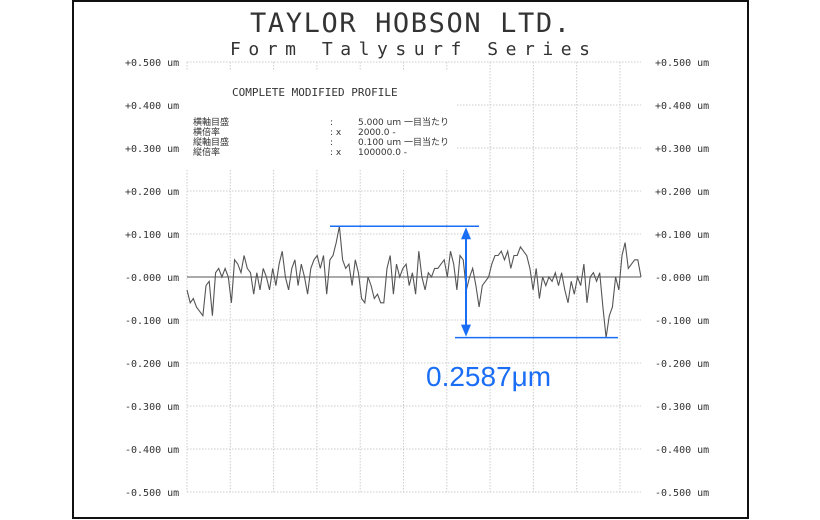 This screenshot has height=520, width=820. Describe the element at coordinates (315, 92) in the screenshot. I see `info-title: COMPLETE MODIFIED PROFILE` at that location.